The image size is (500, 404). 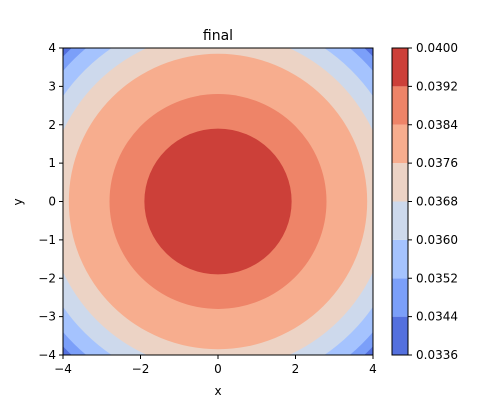 What do you see at coordinates (437, 86) in the screenshot?
I see `colorbar-tick-label: 0.0392` at bounding box center [437, 86].